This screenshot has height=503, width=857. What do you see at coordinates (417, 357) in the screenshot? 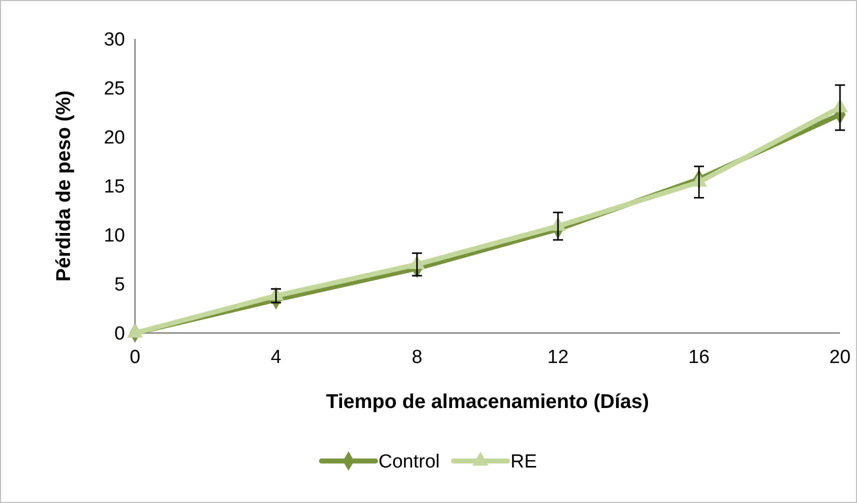
I see `x-tick-label: 8` at bounding box center [417, 357].